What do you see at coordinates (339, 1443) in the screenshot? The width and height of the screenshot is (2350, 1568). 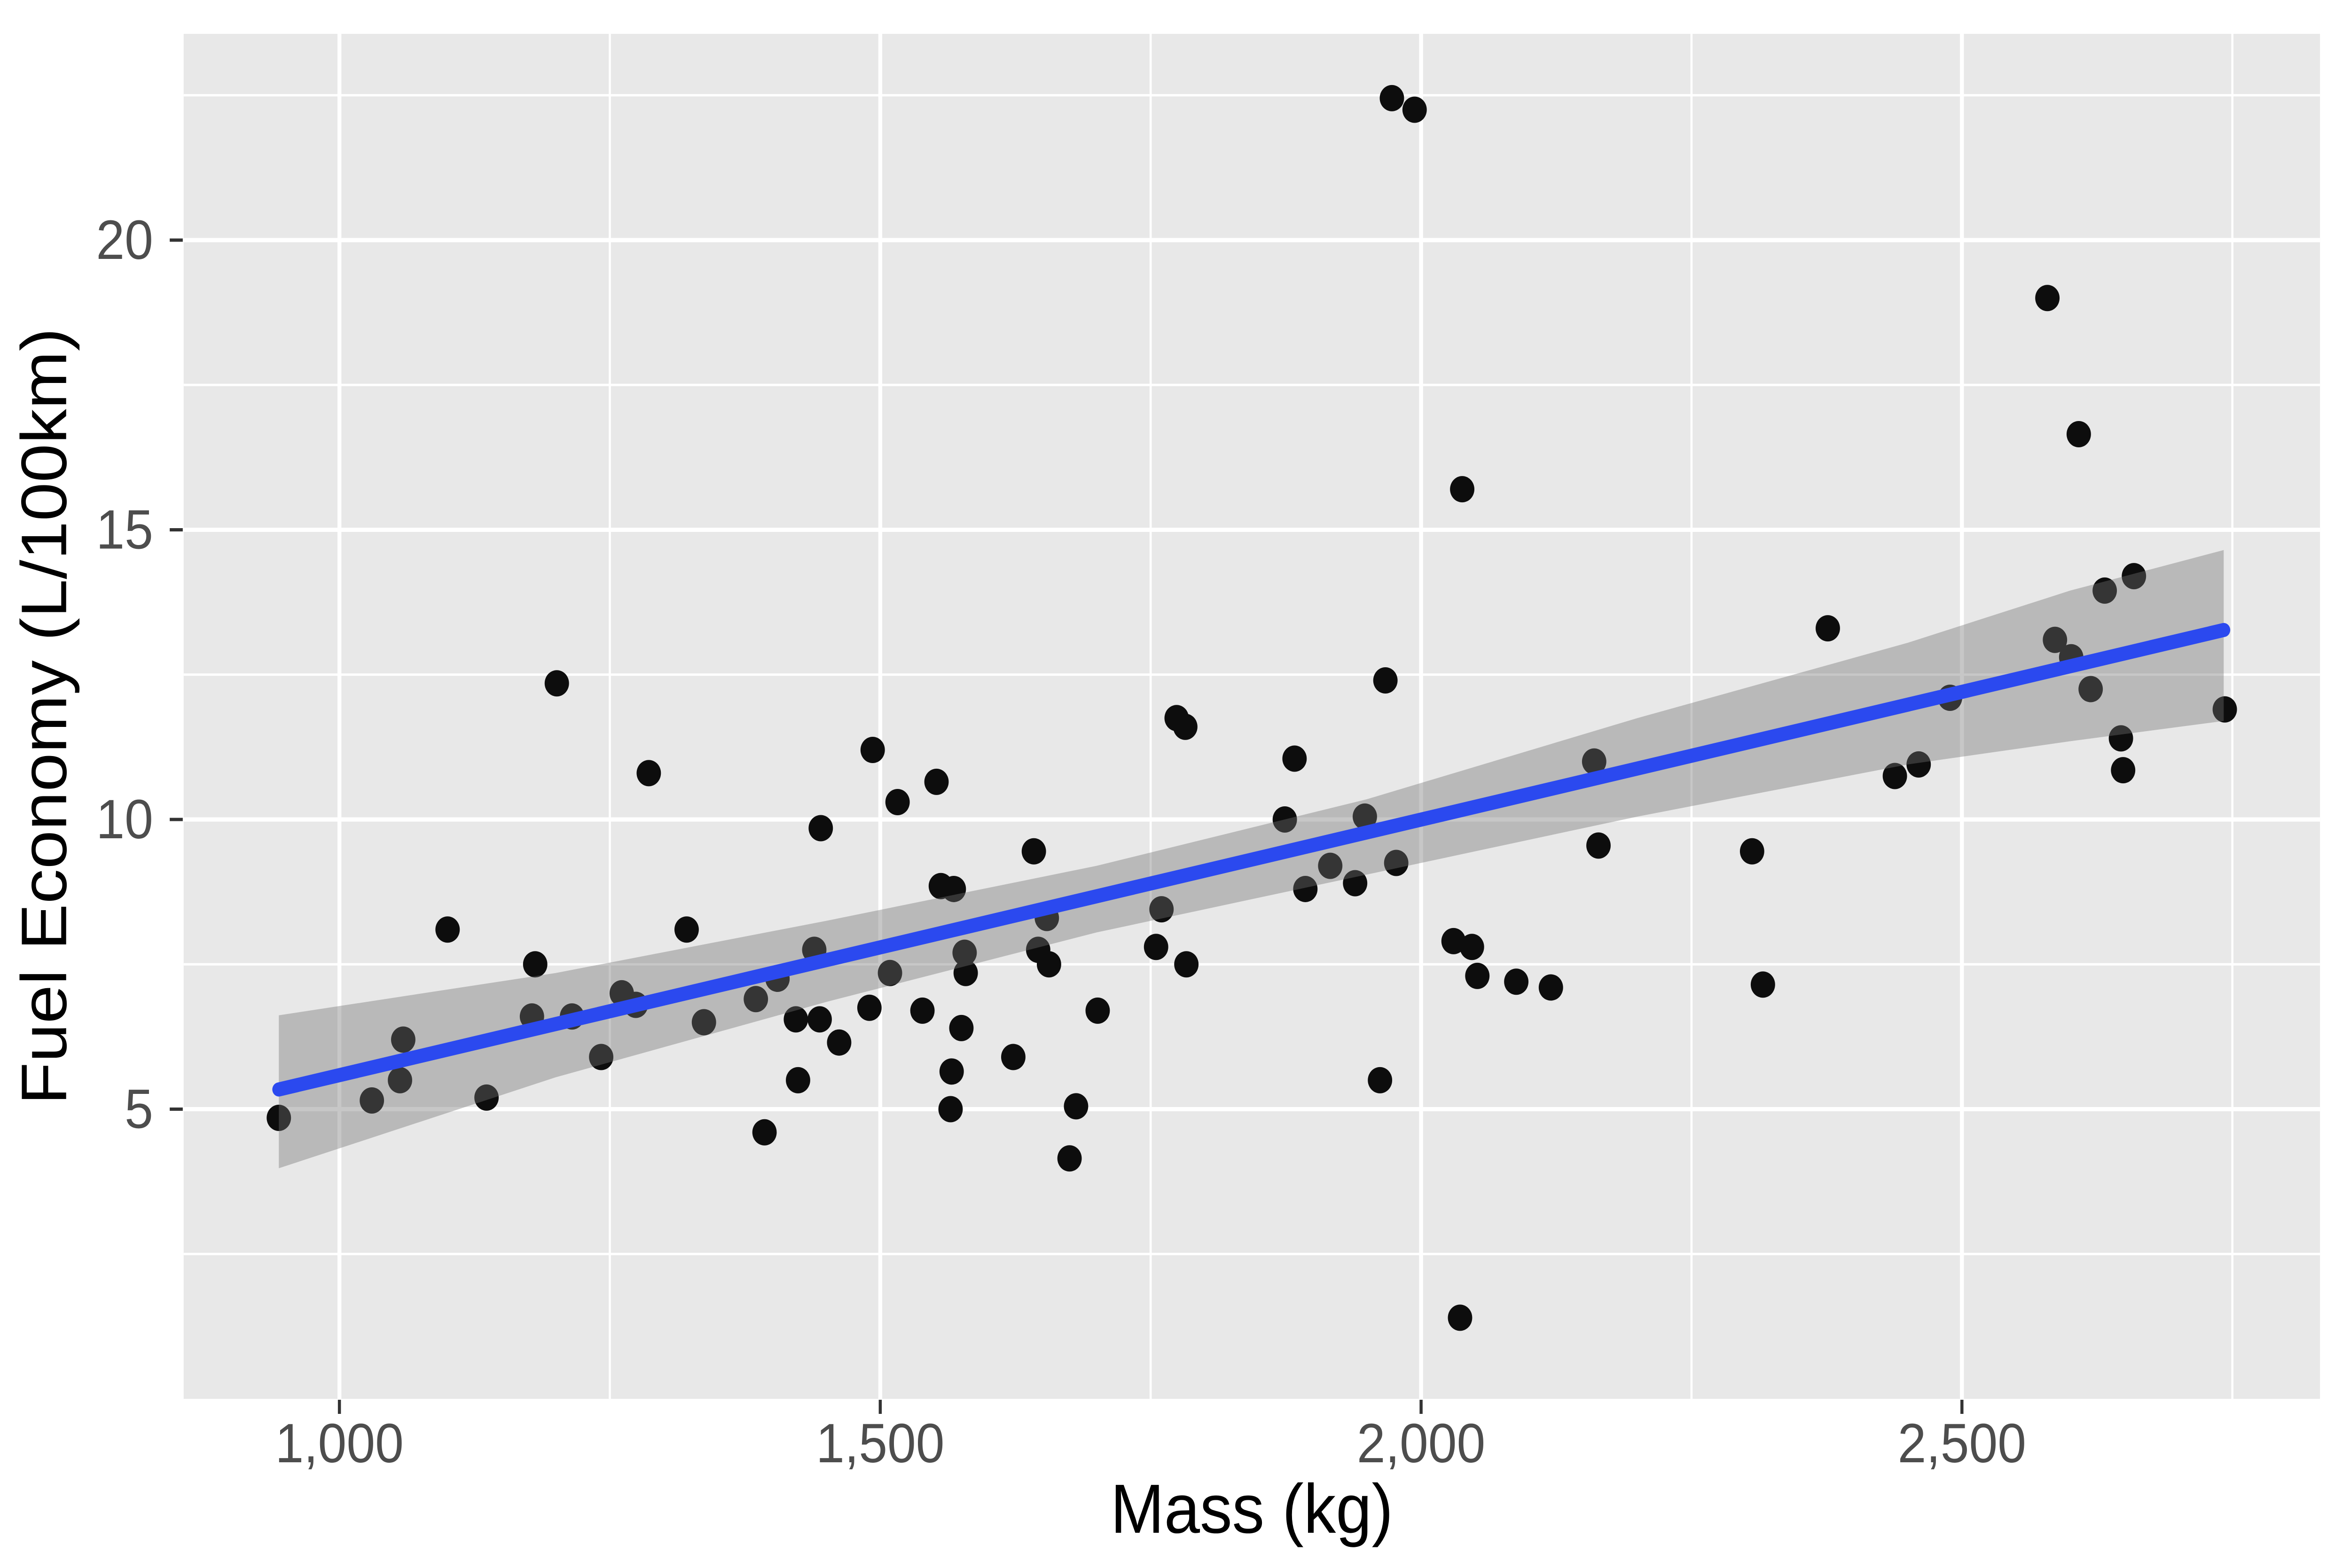 I see `x-tick-label-1000: 1,000` at bounding box center [339, 1443].